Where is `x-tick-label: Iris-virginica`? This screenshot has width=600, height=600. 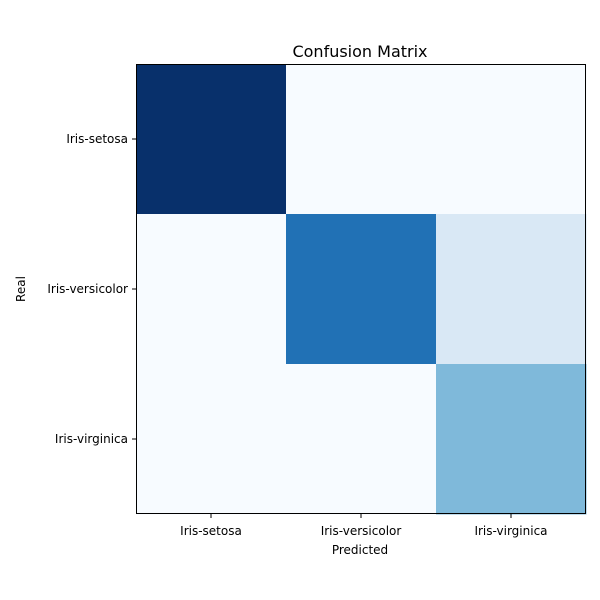 x-tick-label: Iris-virginica is located at coordinates (510, 531).